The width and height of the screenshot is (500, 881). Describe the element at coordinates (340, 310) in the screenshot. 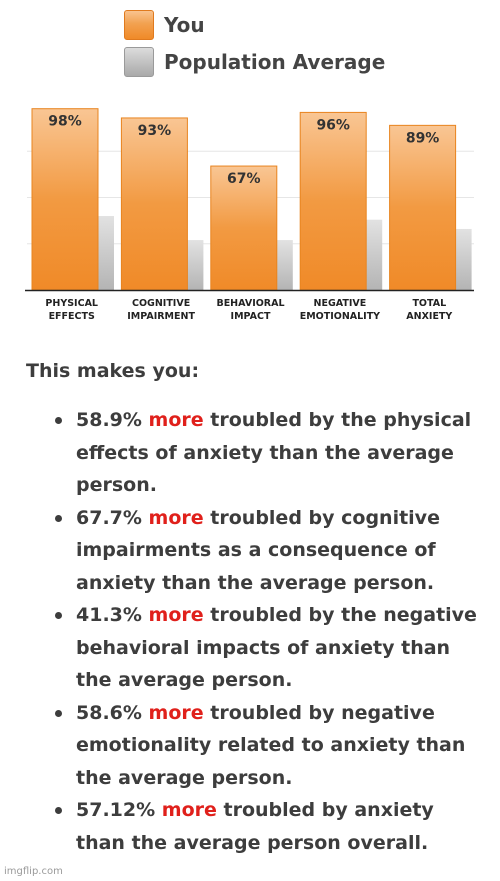

I see `tick-label-3: NEGATIVE EMOTIONALITY` at that location.